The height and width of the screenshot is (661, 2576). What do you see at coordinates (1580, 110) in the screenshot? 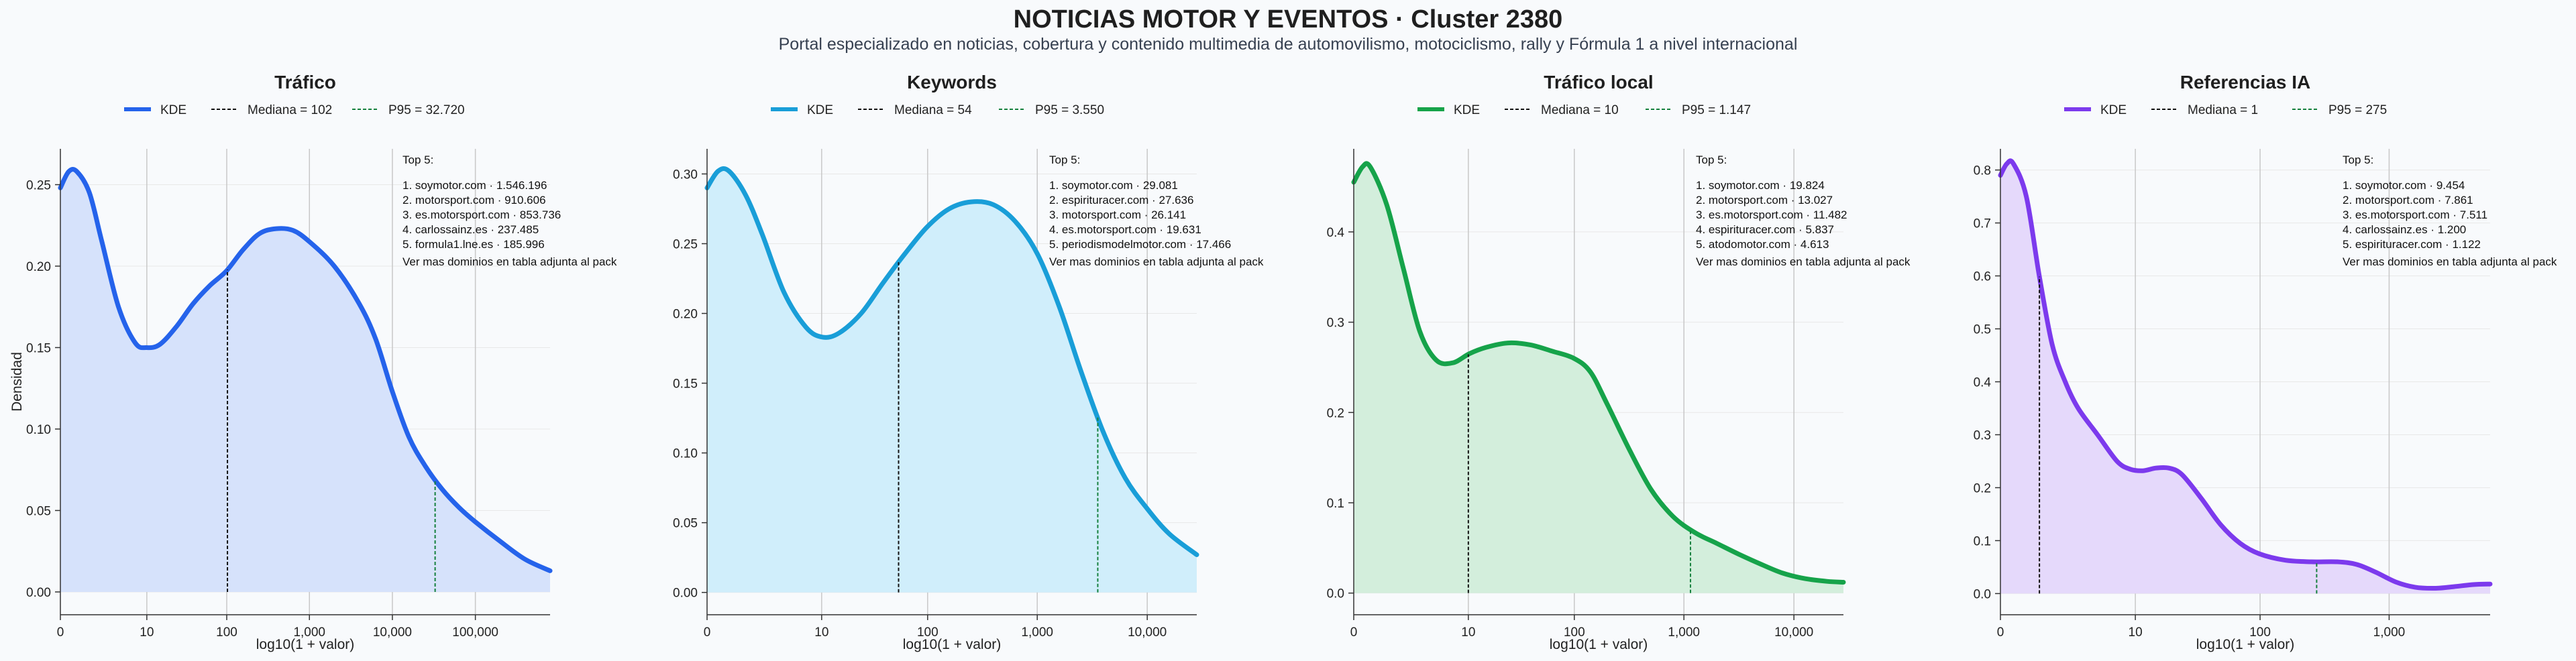
I see `legend-median-label: Mediana = 10` at bounding box center [1580, 110].